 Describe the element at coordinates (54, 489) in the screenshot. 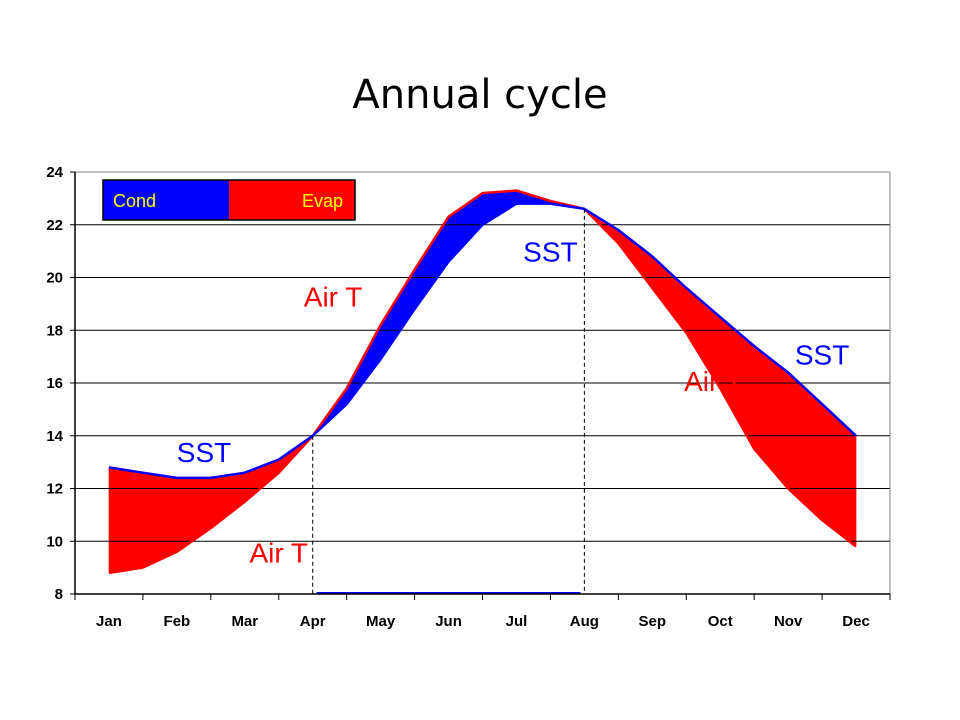

I see `y-tick-label: 12` at that location.